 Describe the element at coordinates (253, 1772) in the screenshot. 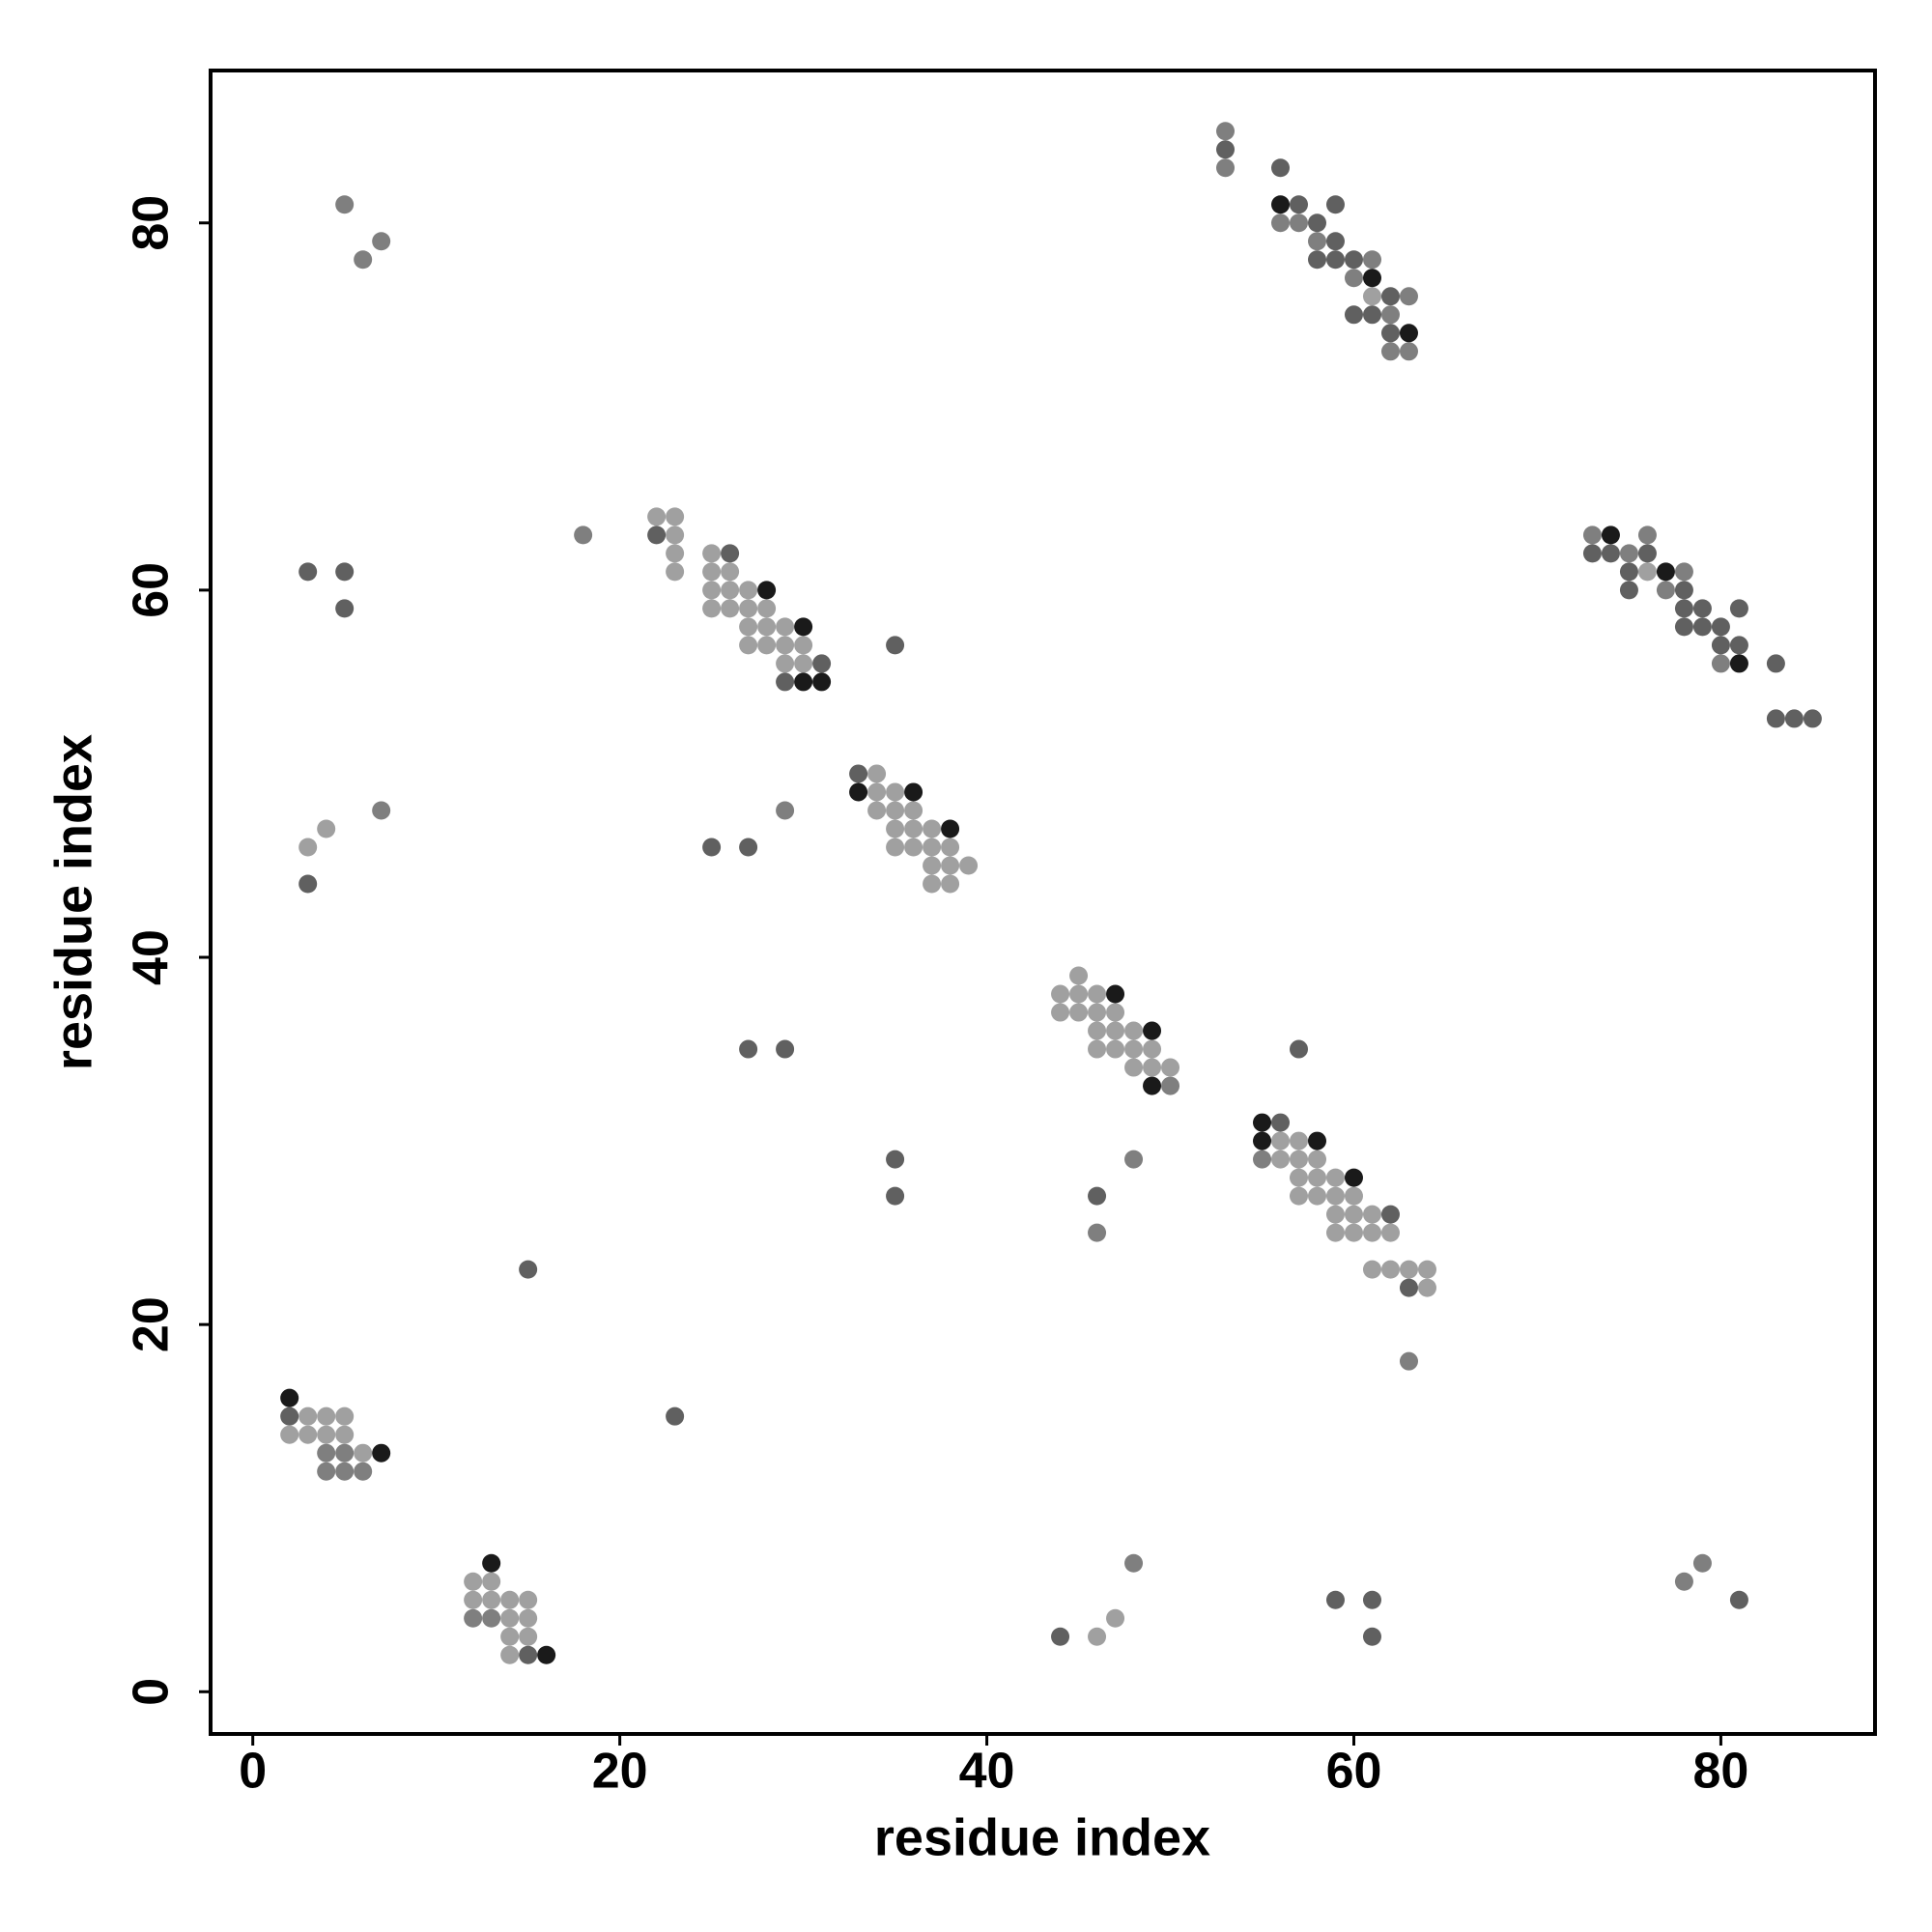

I see `x-tick-label: 0` at that location.